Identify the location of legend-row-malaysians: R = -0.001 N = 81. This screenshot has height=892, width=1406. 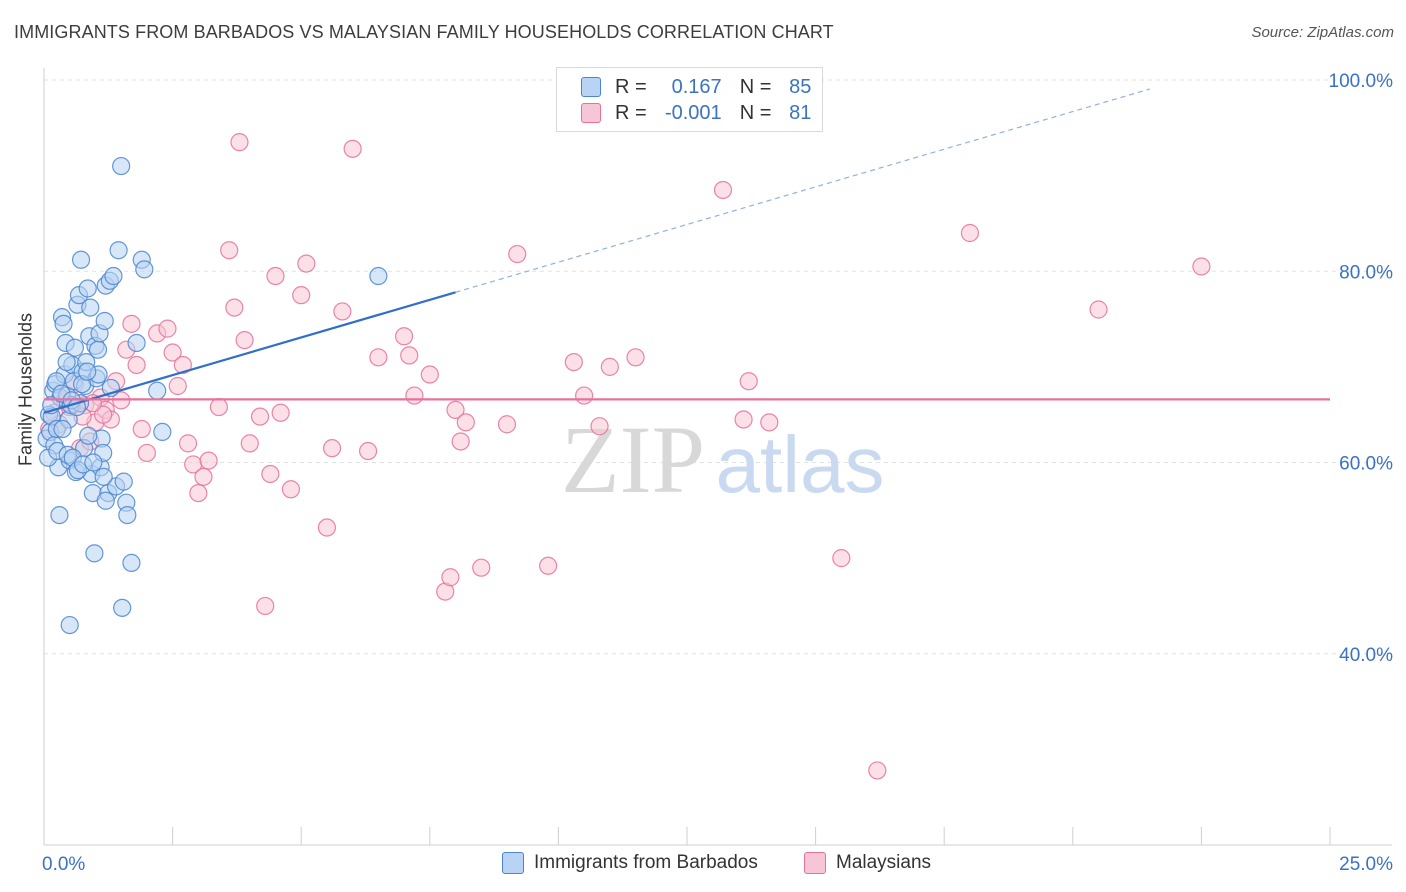
(696, 113).